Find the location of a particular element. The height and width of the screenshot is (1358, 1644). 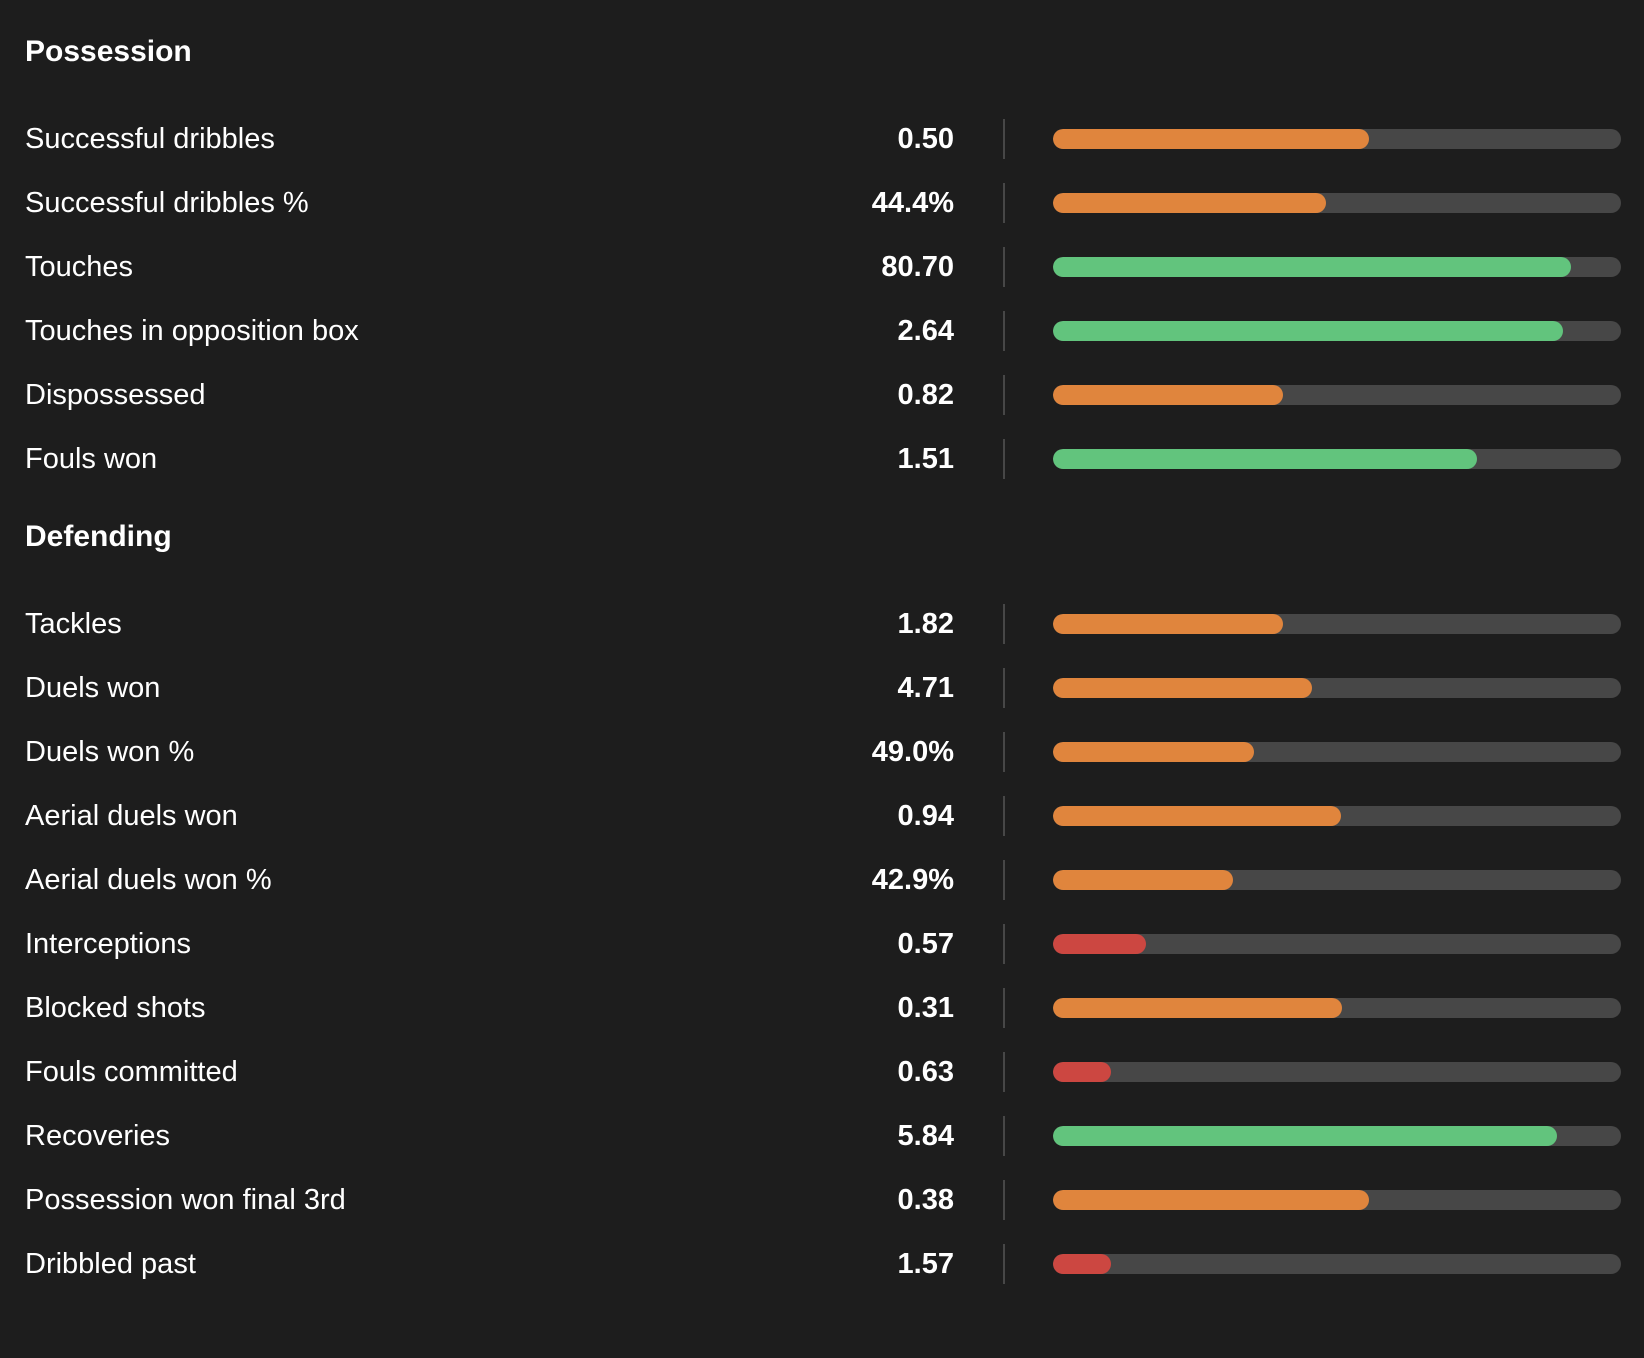

stat-value: 49.0% is located at coordinates (912, 752).